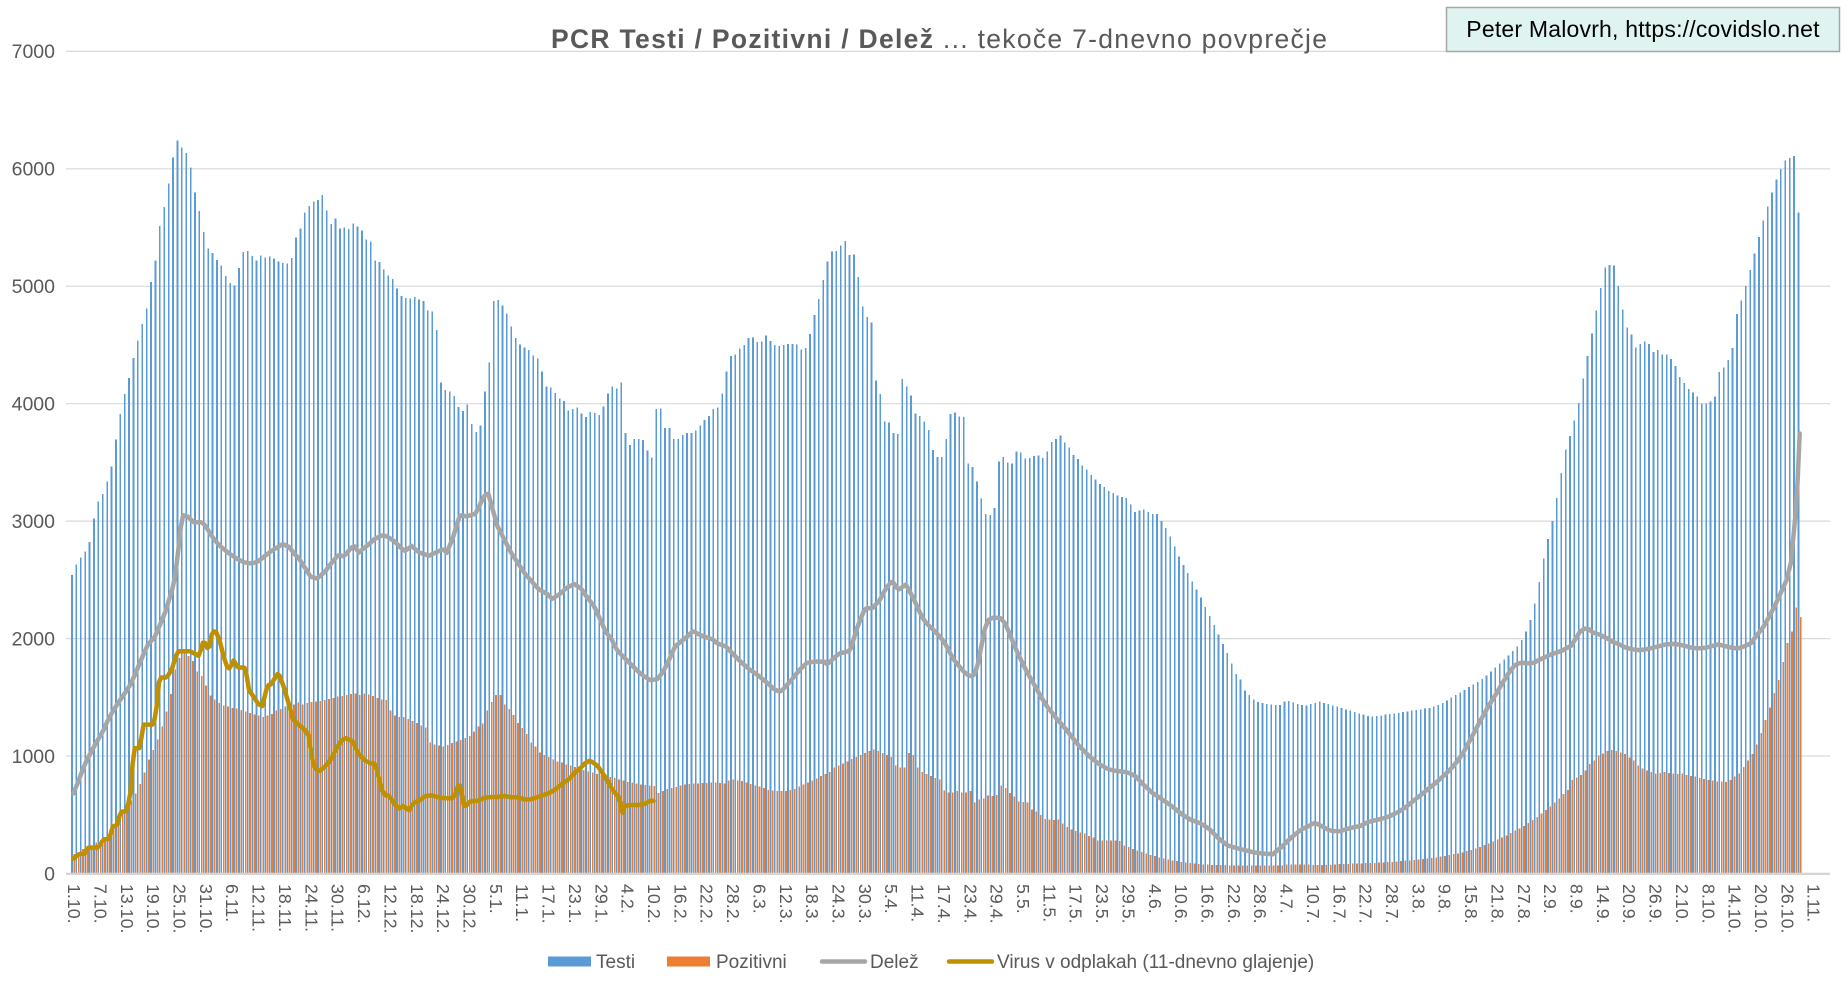  Describe the element at coordinates (180, 908) in the screenshot. I see `svg-text: 25.10.` at that location.